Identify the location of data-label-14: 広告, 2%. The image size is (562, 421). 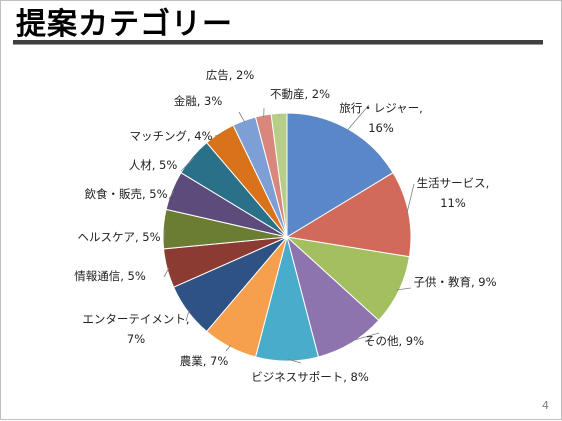
(230, 75).